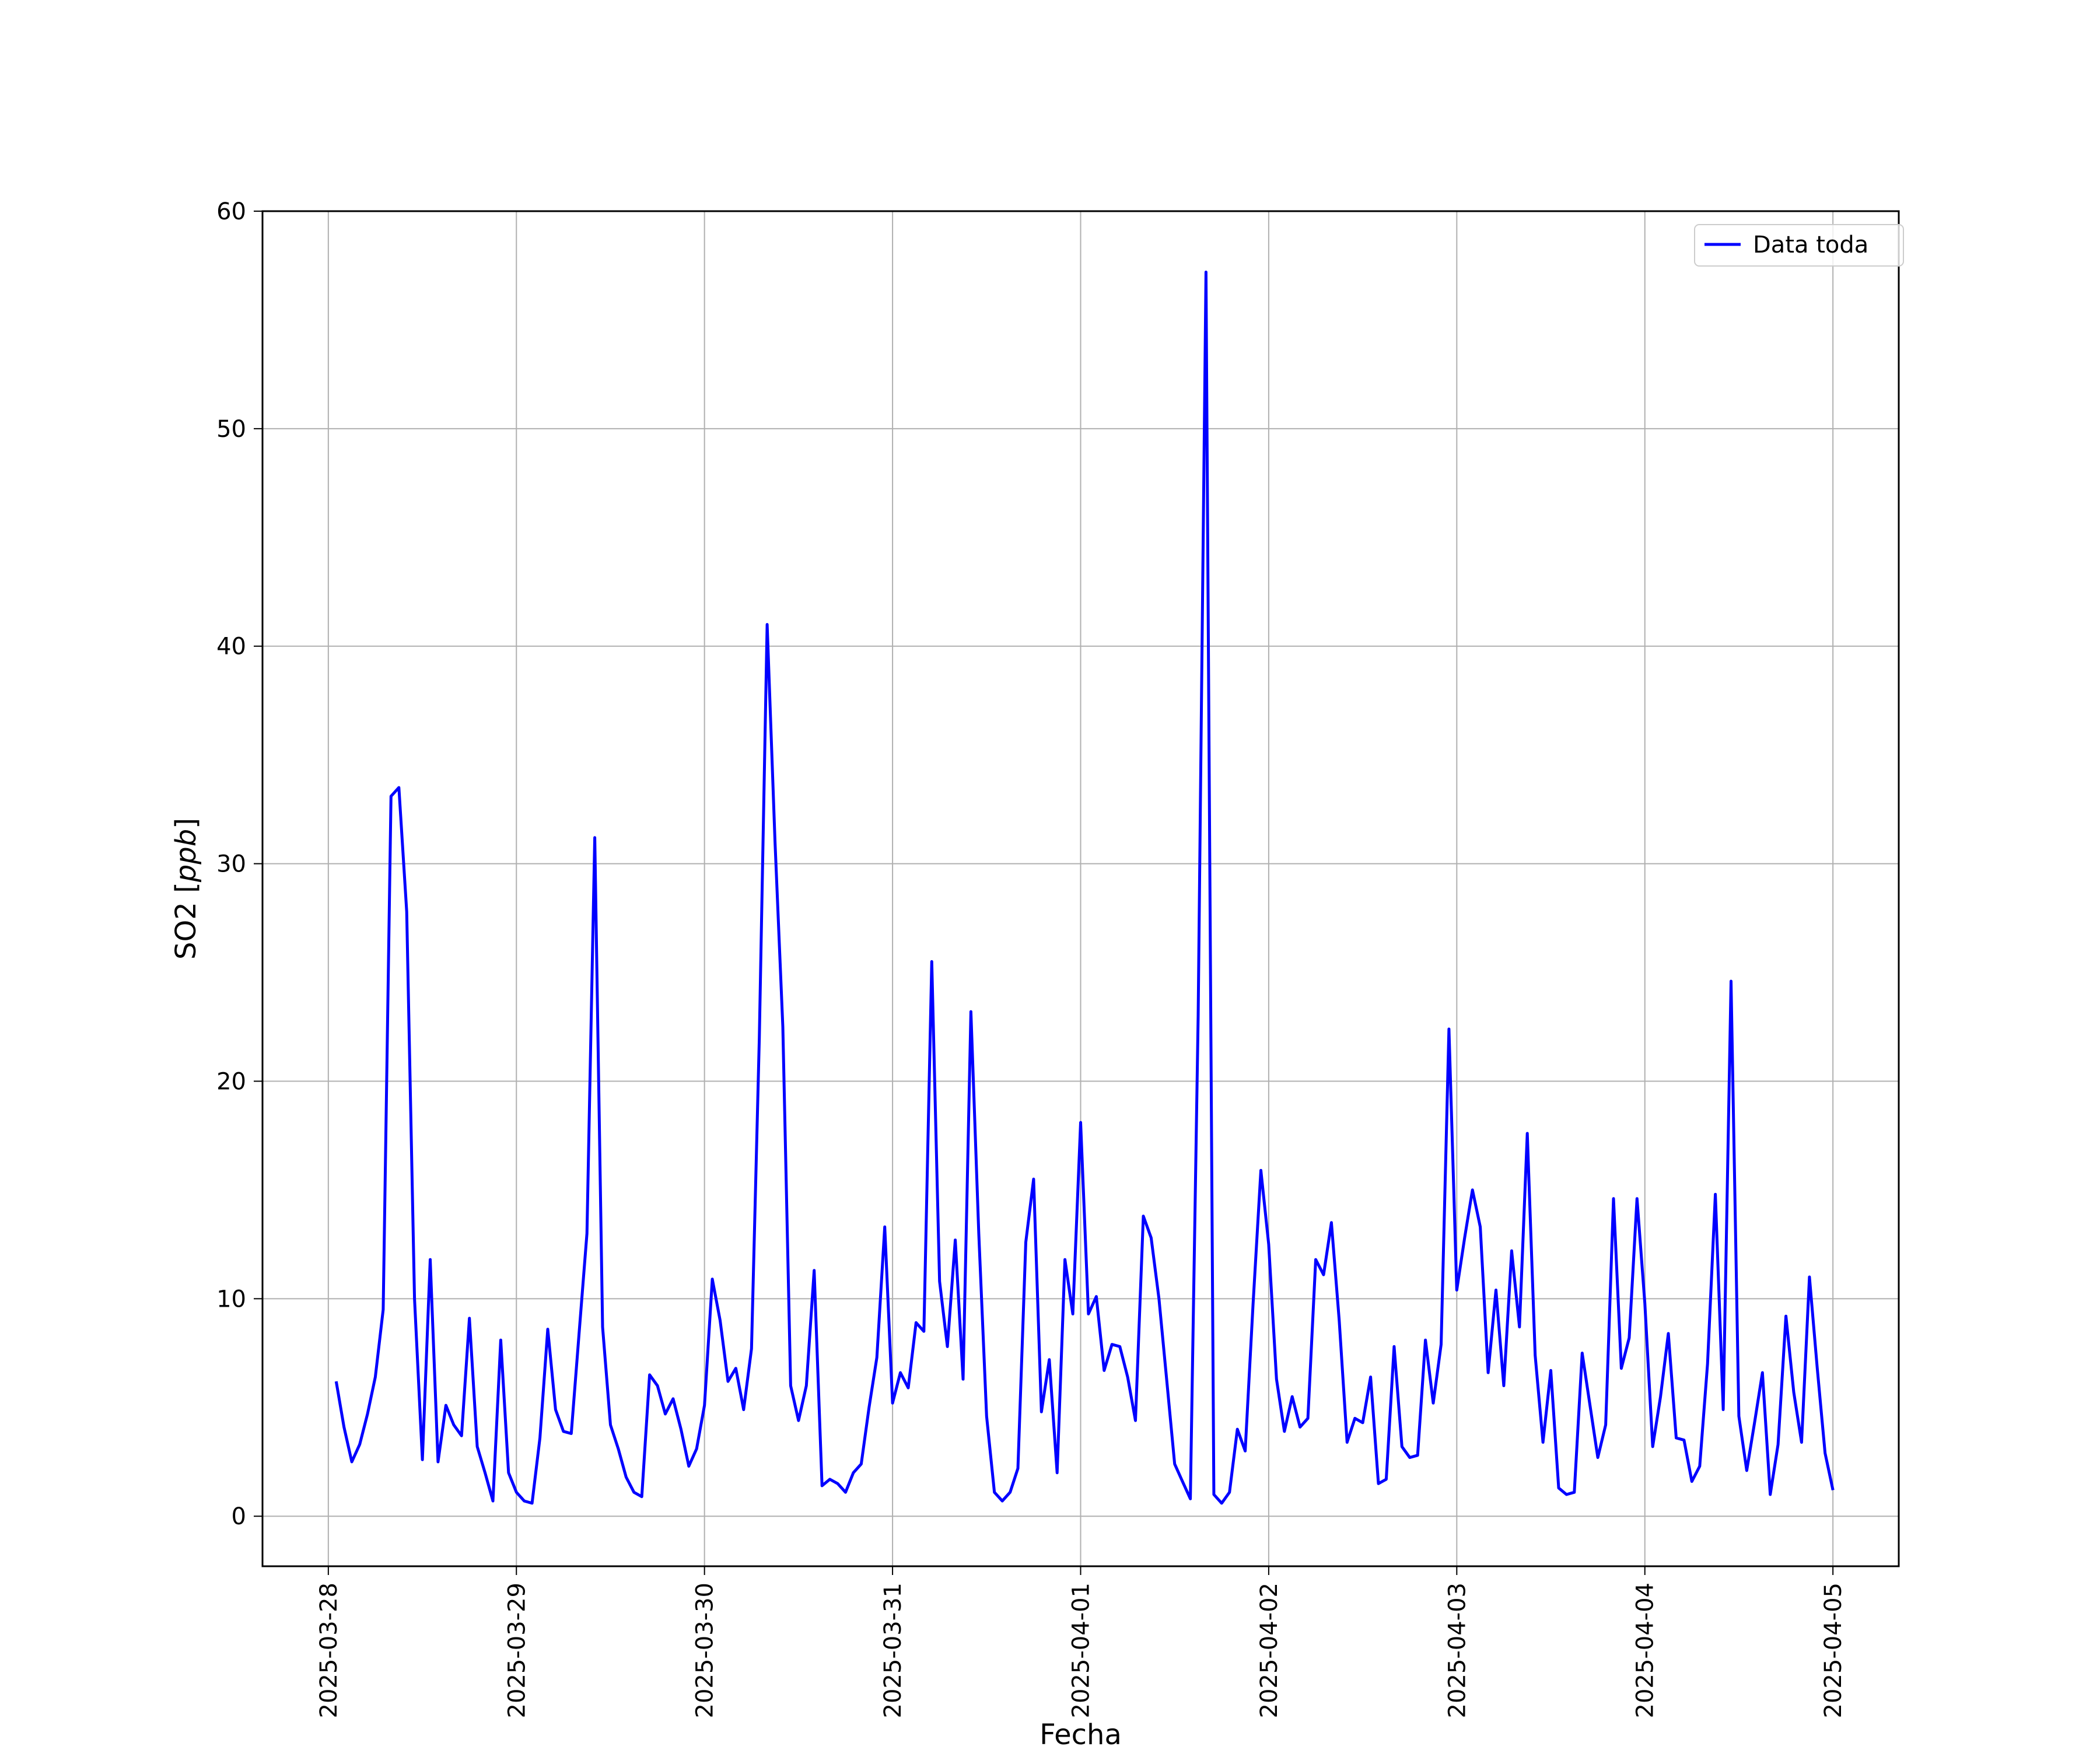 This screenshot has width=2100, height=1750. Describe the element at coordinates (239, 1517) in the screenshot. I see `y-tick-label: 0` at that location.